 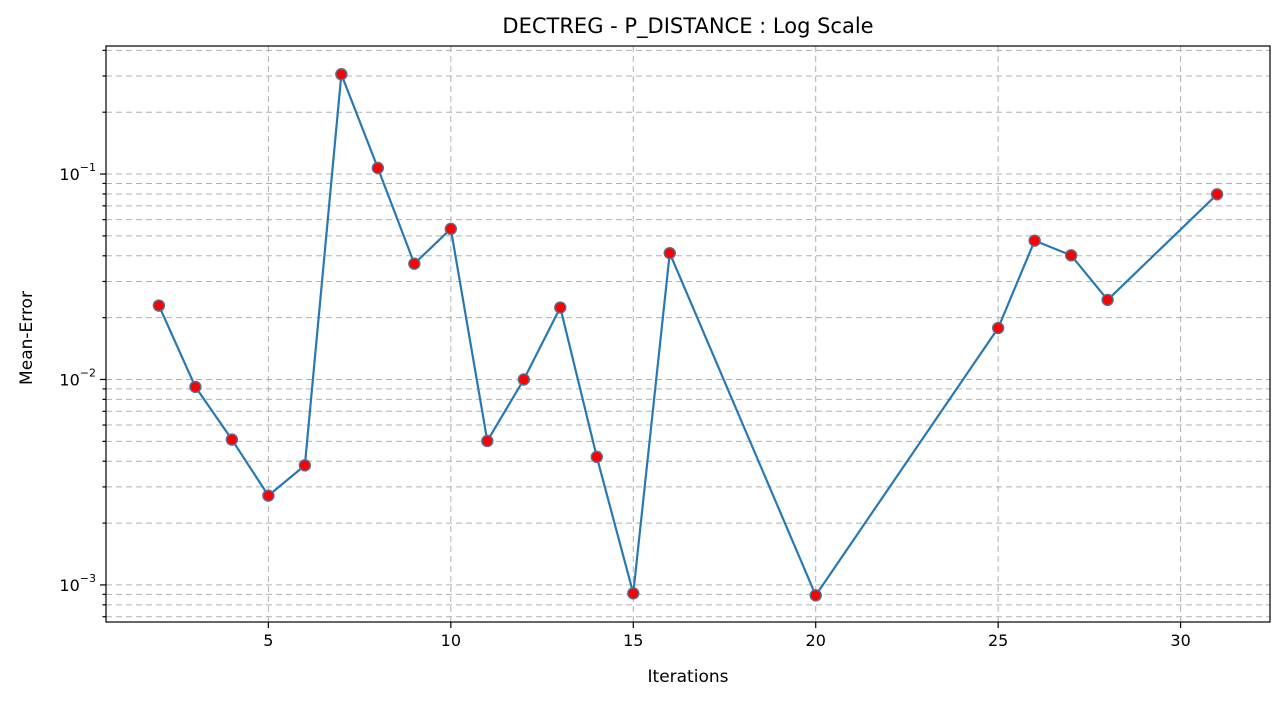 I want to click on y-tick-label: 10⁻³, so click(x=77, y=583).